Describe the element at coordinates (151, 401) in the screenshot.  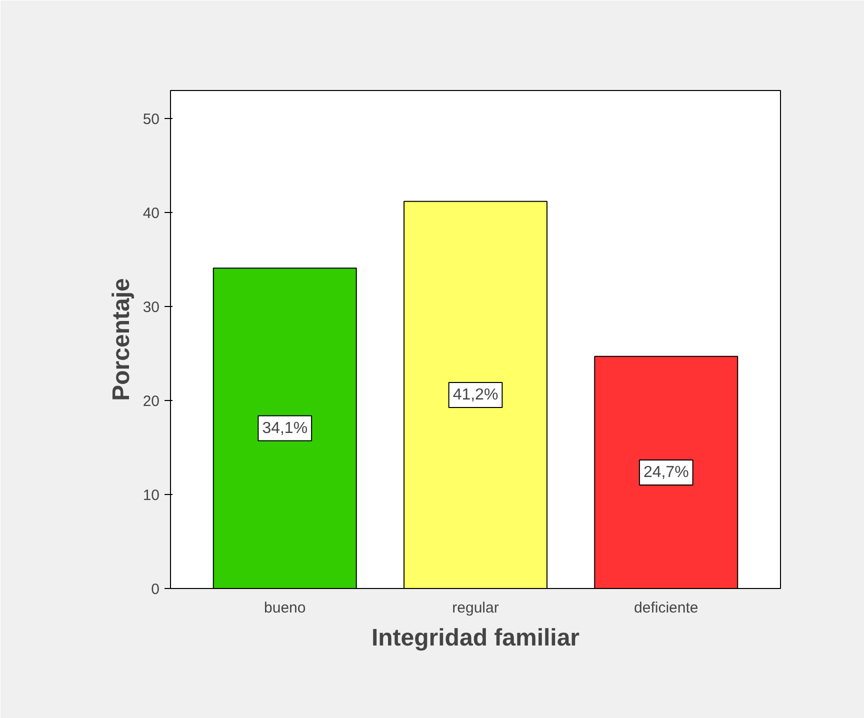
I see `y-tick-label: 20` at that location.